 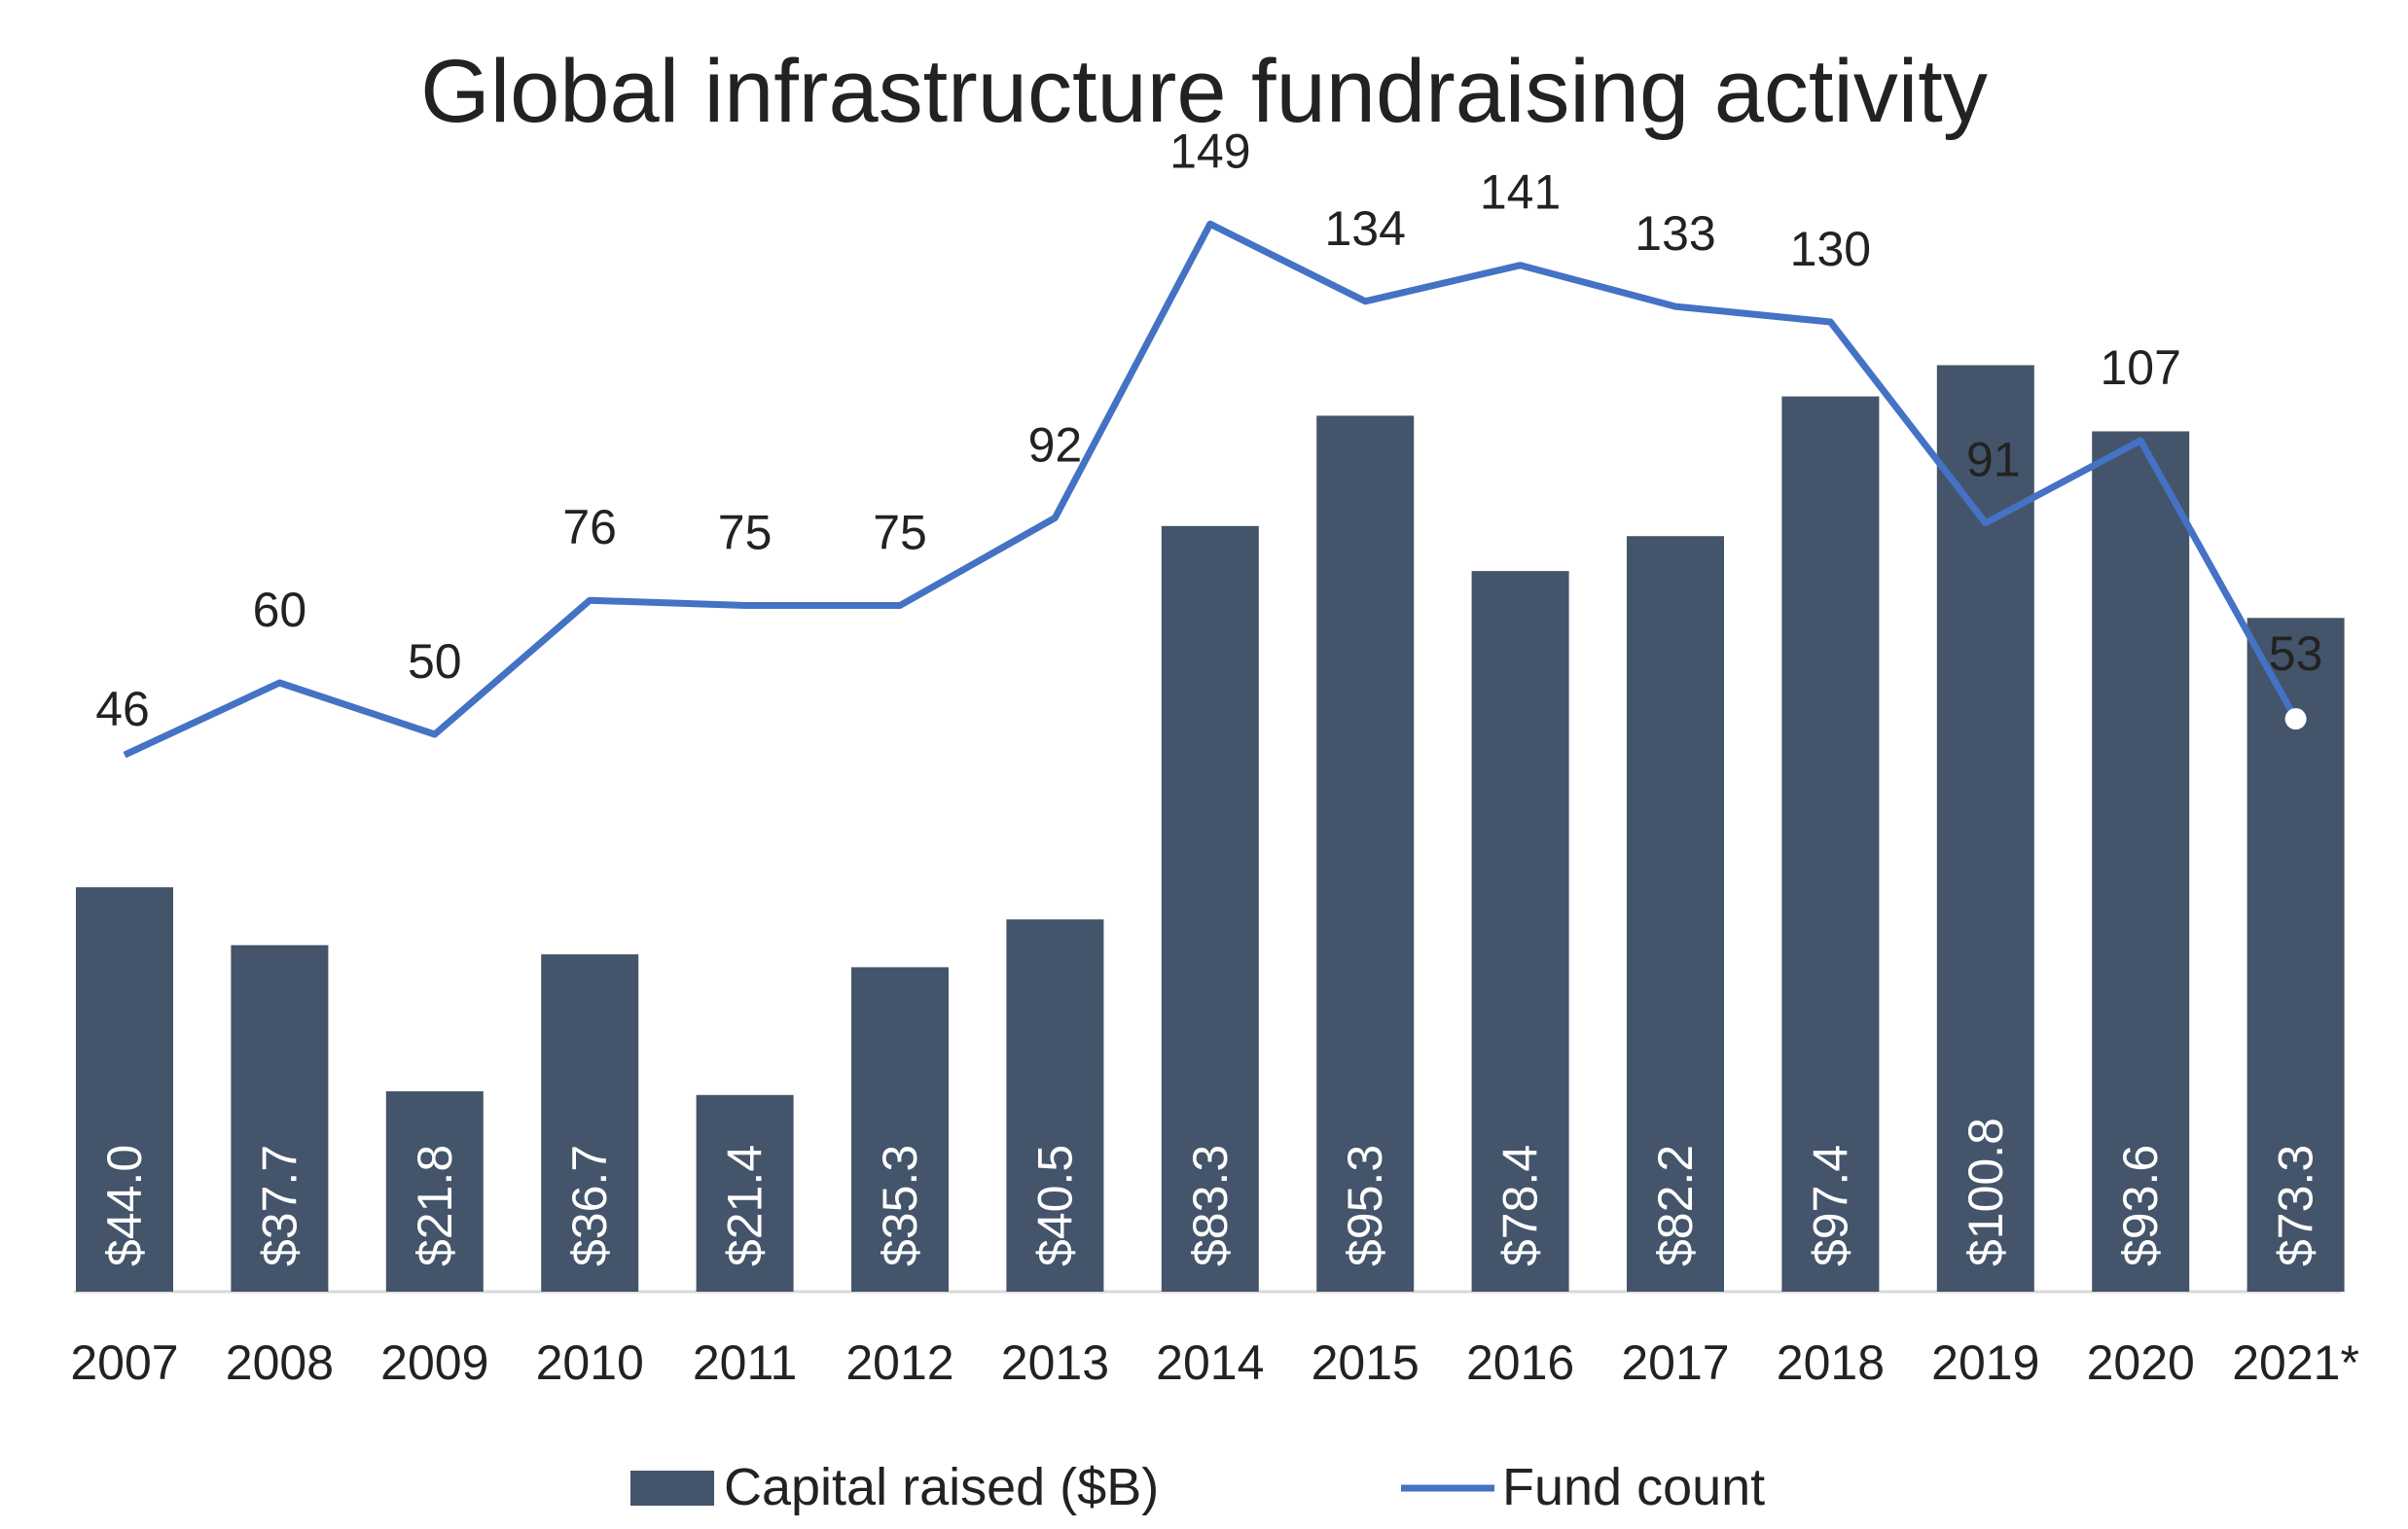 I want to click on fund-count-label: 149, so click(x=1209, y=151).